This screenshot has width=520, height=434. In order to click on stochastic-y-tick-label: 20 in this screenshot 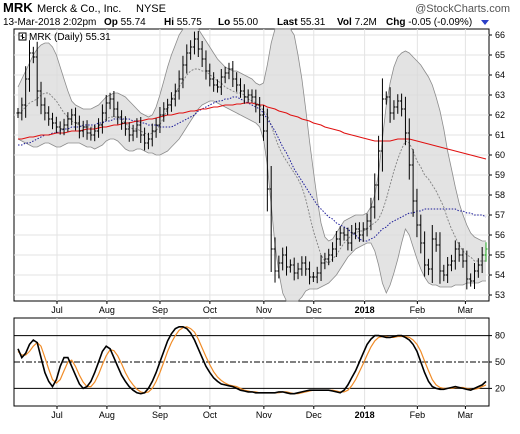, I will do `click(500, 388)`.